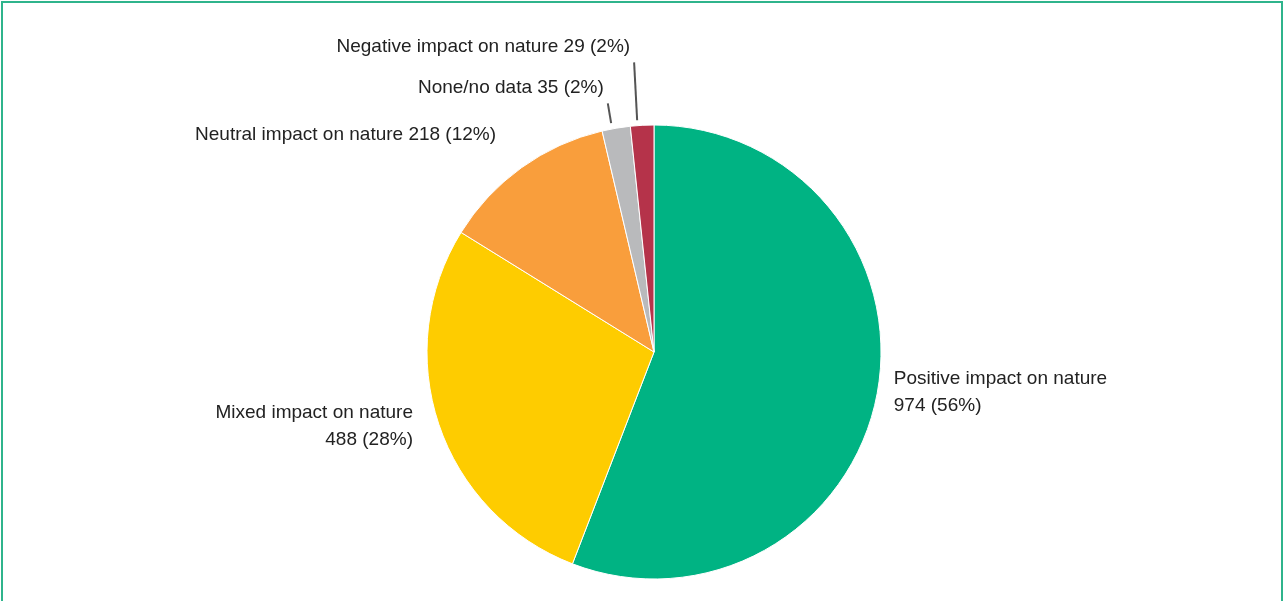 Image resolution: width=1288 pixels, height=601 pixels. Describe the element at coordinates (346, 134) in the screenshot. I see `slice-label: Neutral impact on nature 218 (12%)` at that location.